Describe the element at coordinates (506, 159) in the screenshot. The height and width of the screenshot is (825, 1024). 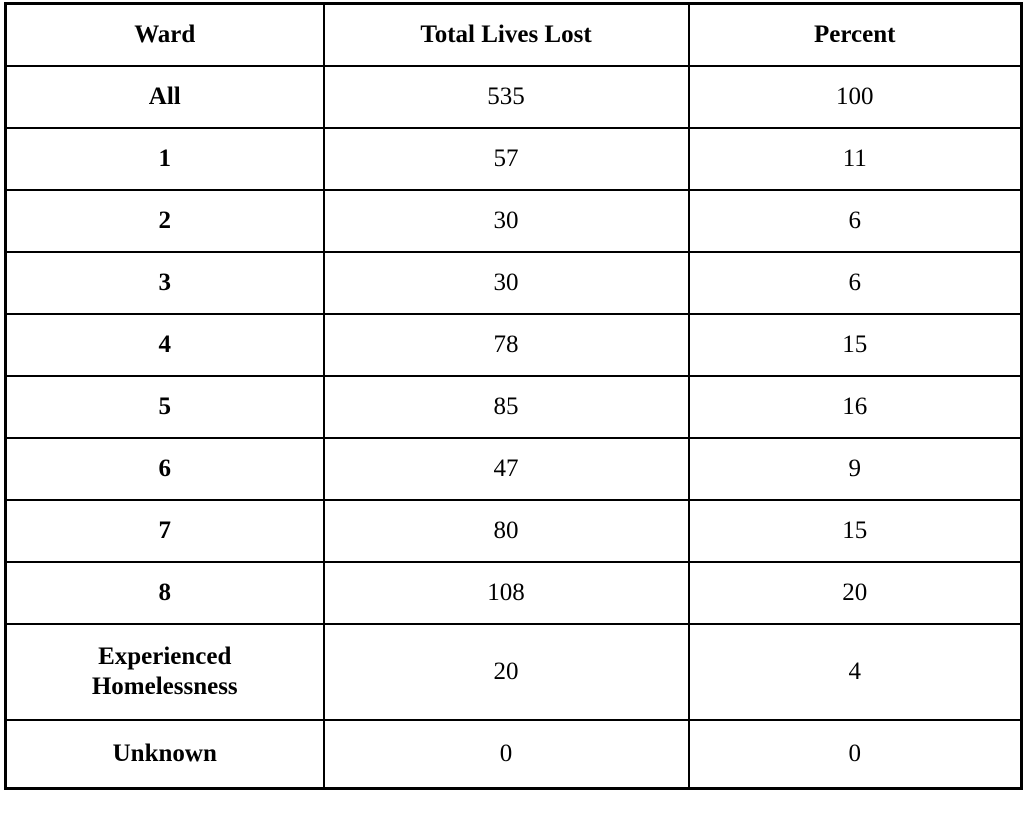
I see `total-cell: 57` at that location.